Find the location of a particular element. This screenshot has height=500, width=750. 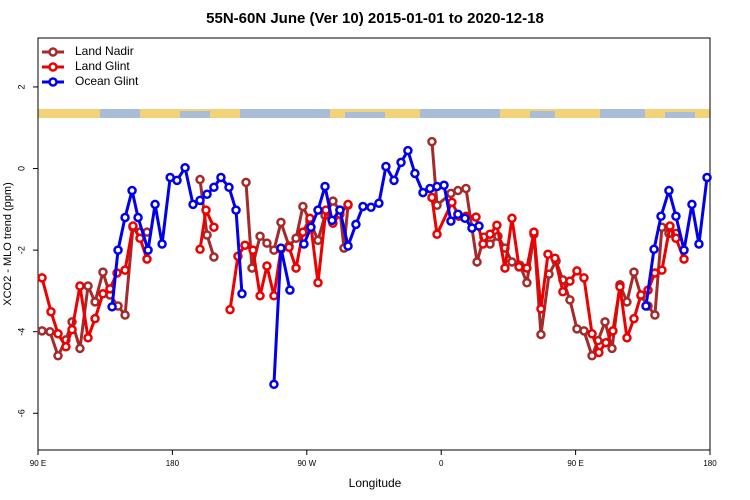

y-tick-label: -6 is located at coordinates (21, 413).